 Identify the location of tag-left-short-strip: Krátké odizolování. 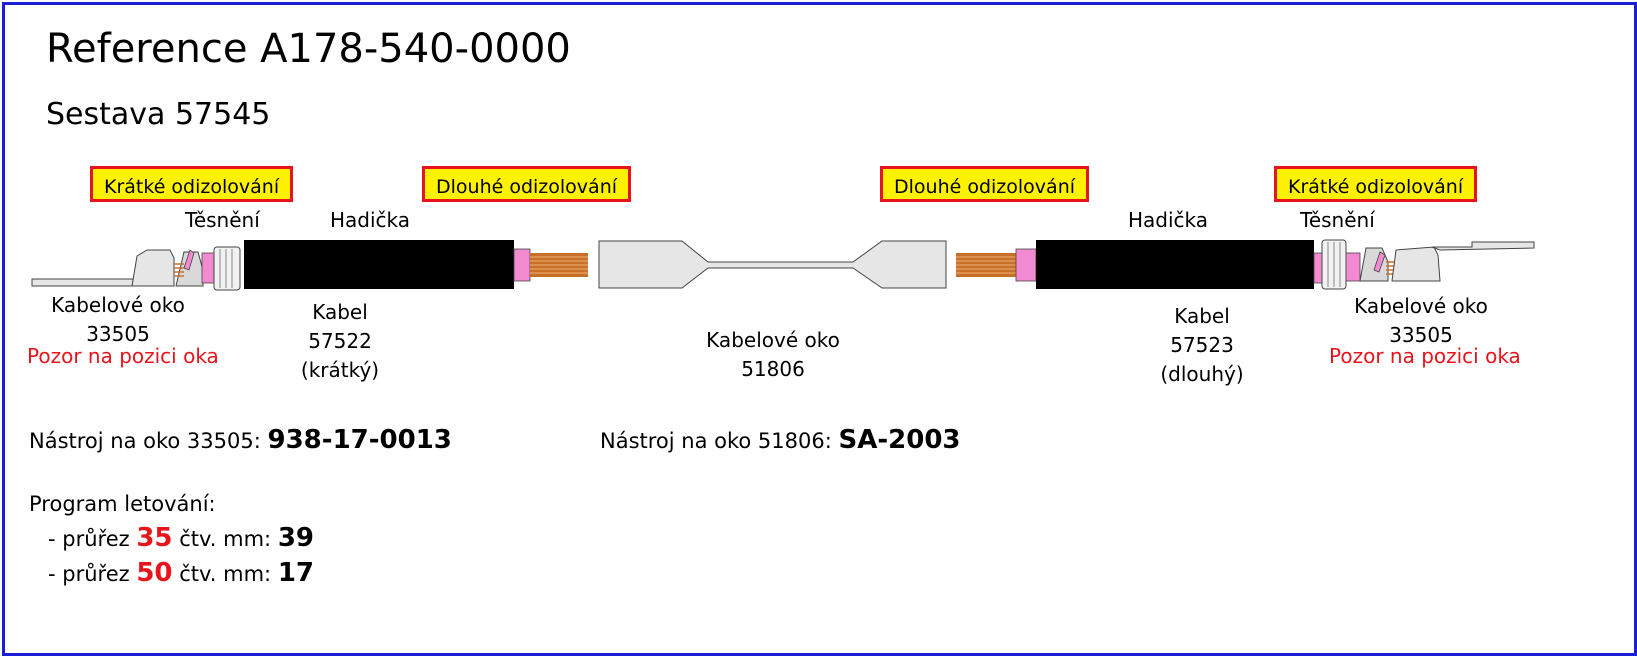
(192, 184).